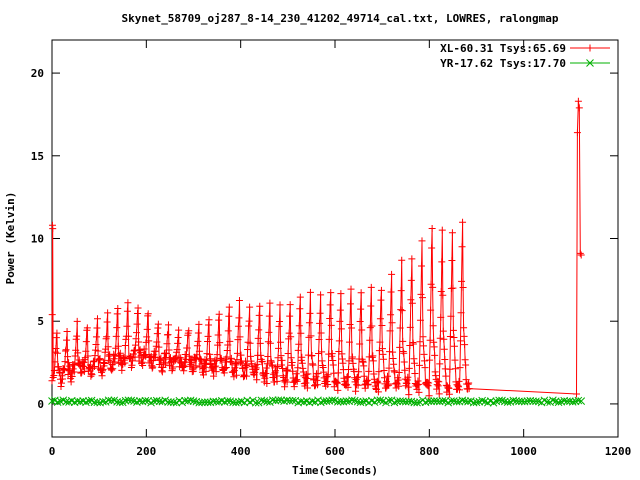 The image size is (640, 480). What do you see at coordinates (503, 48) in the screenshot?
I see `legend-label-0: XL-60.31 Tsys:65.69` at bounding box center [503, 48].